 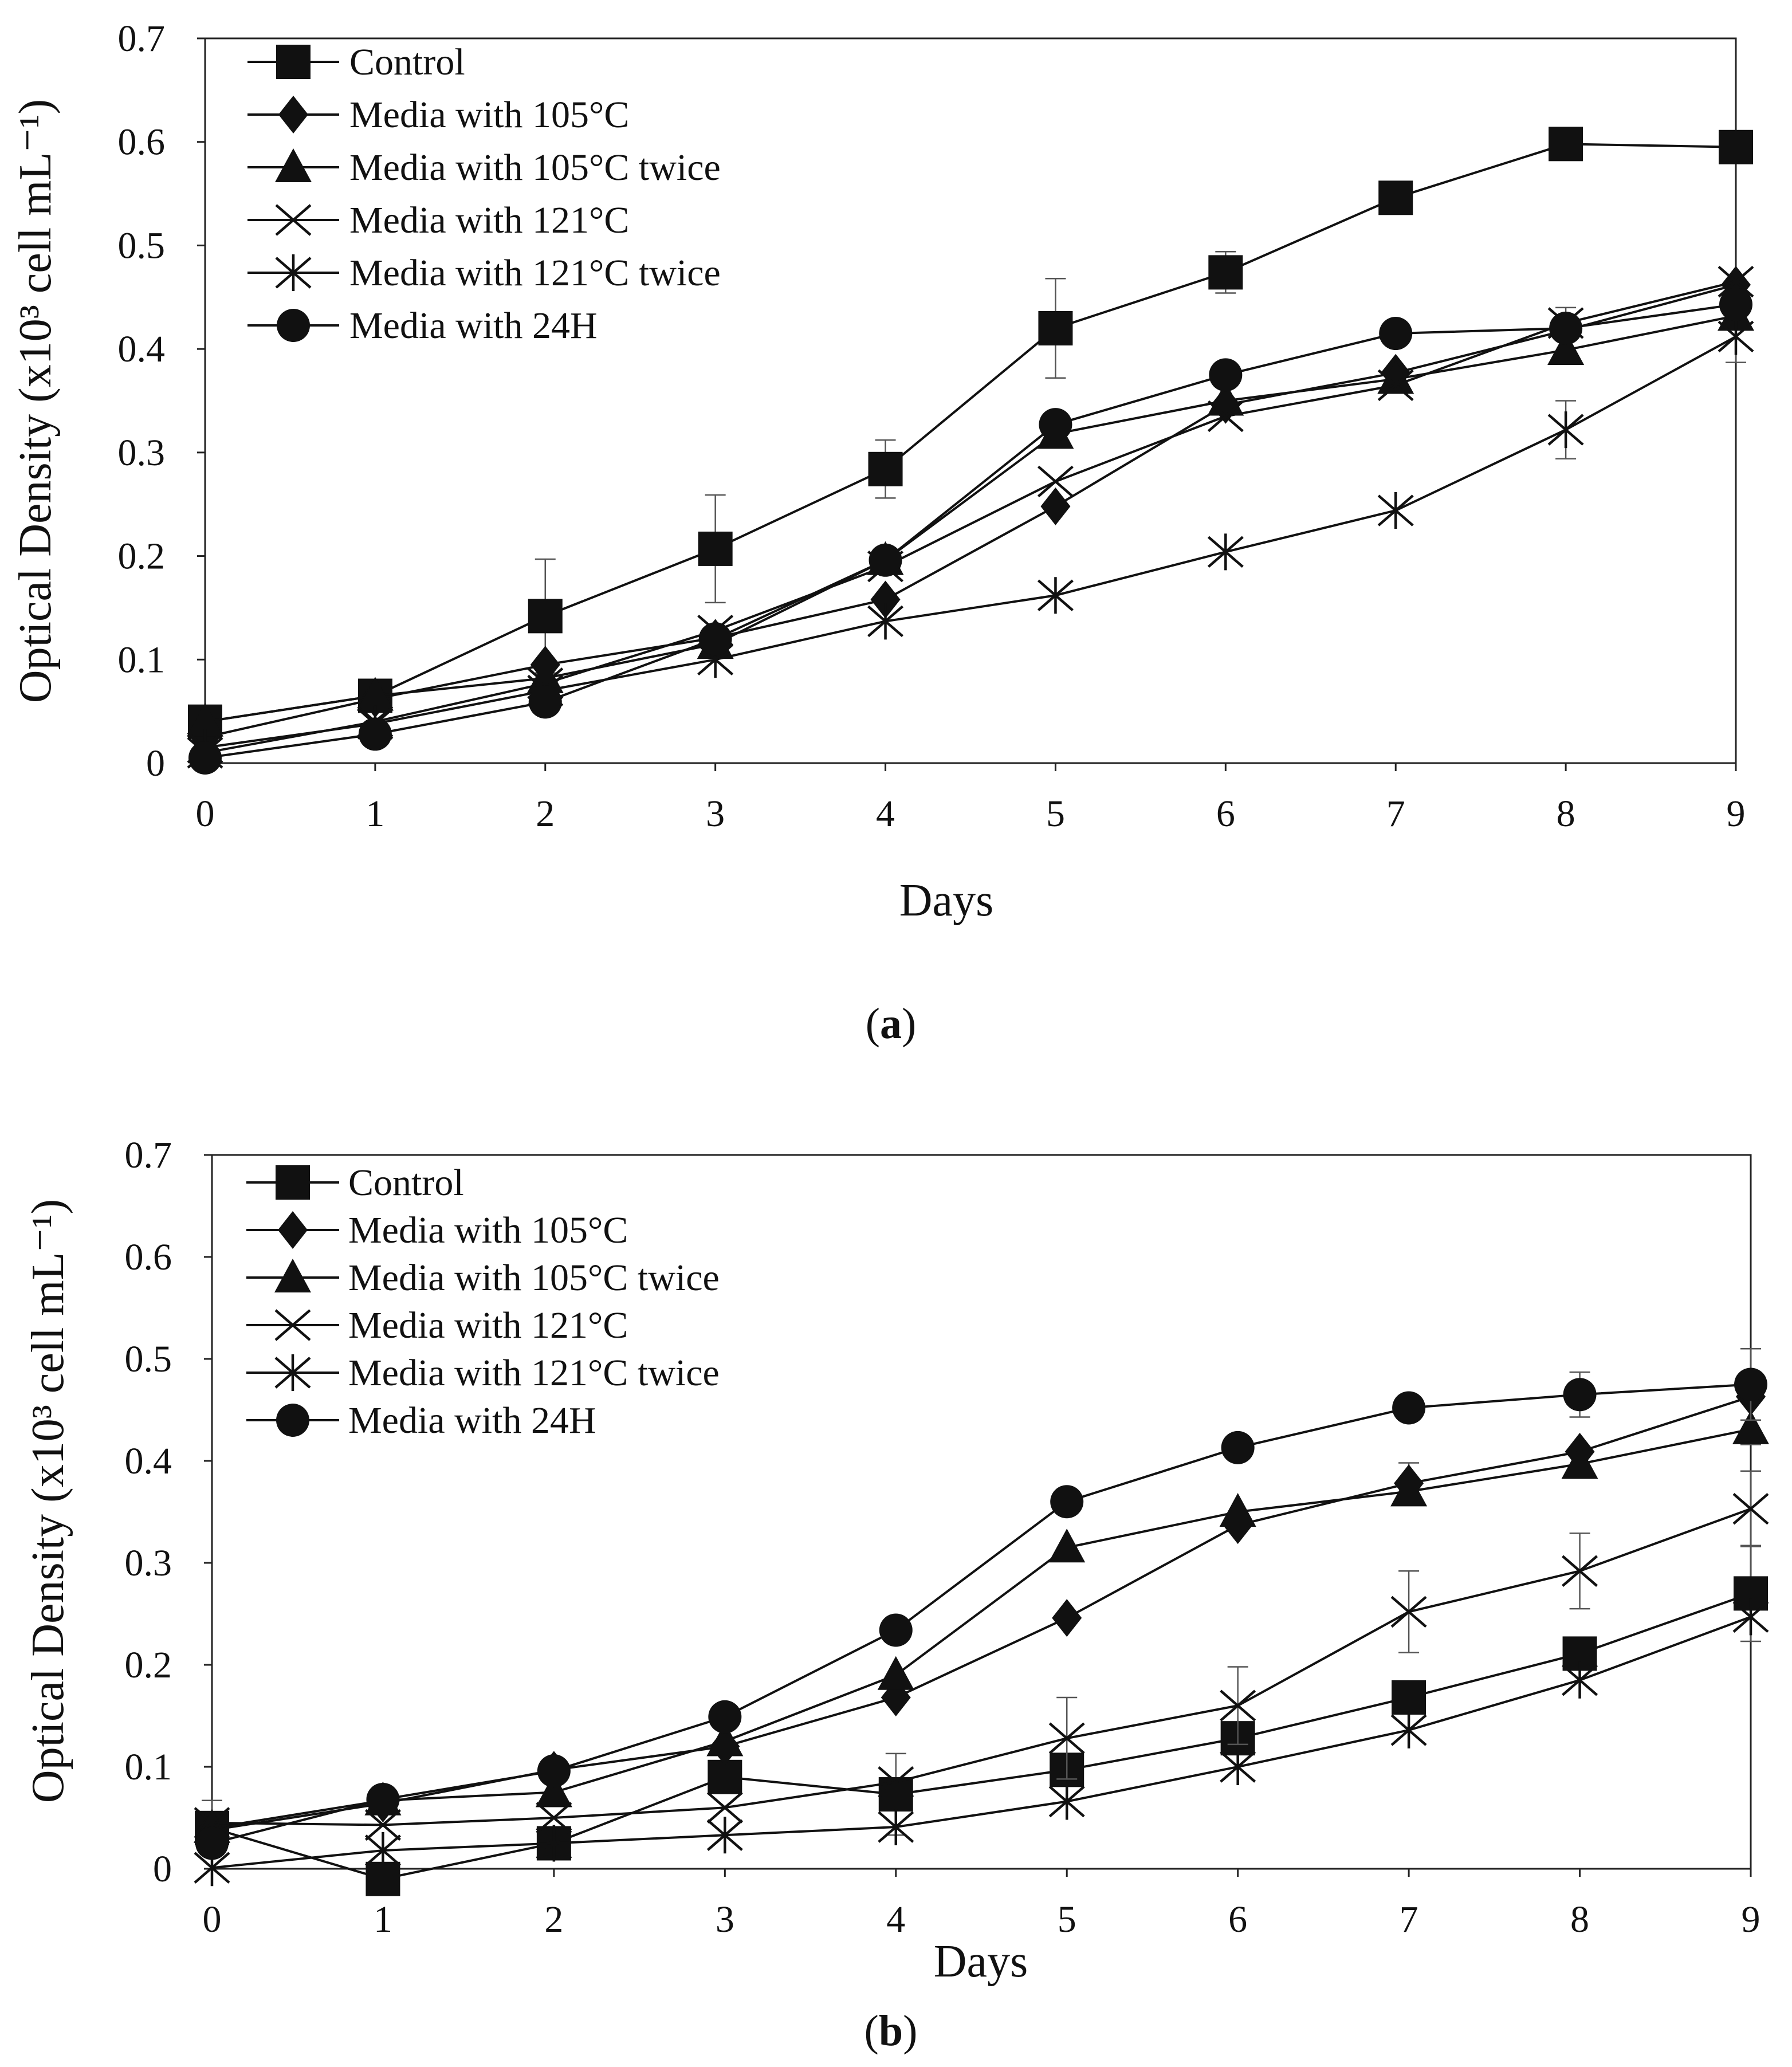 I want to click on legend-entry: Control, so click(x=356, y=62).